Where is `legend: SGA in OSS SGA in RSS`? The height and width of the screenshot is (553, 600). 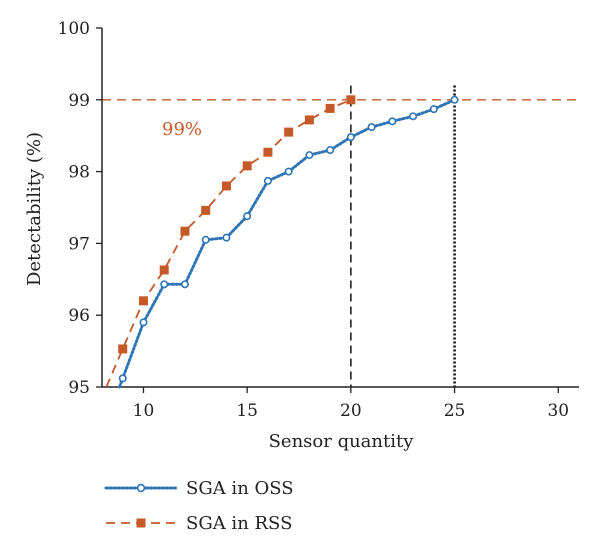 legend: SGA in OSS SGA in RSS is located at coordinates (199, 506).